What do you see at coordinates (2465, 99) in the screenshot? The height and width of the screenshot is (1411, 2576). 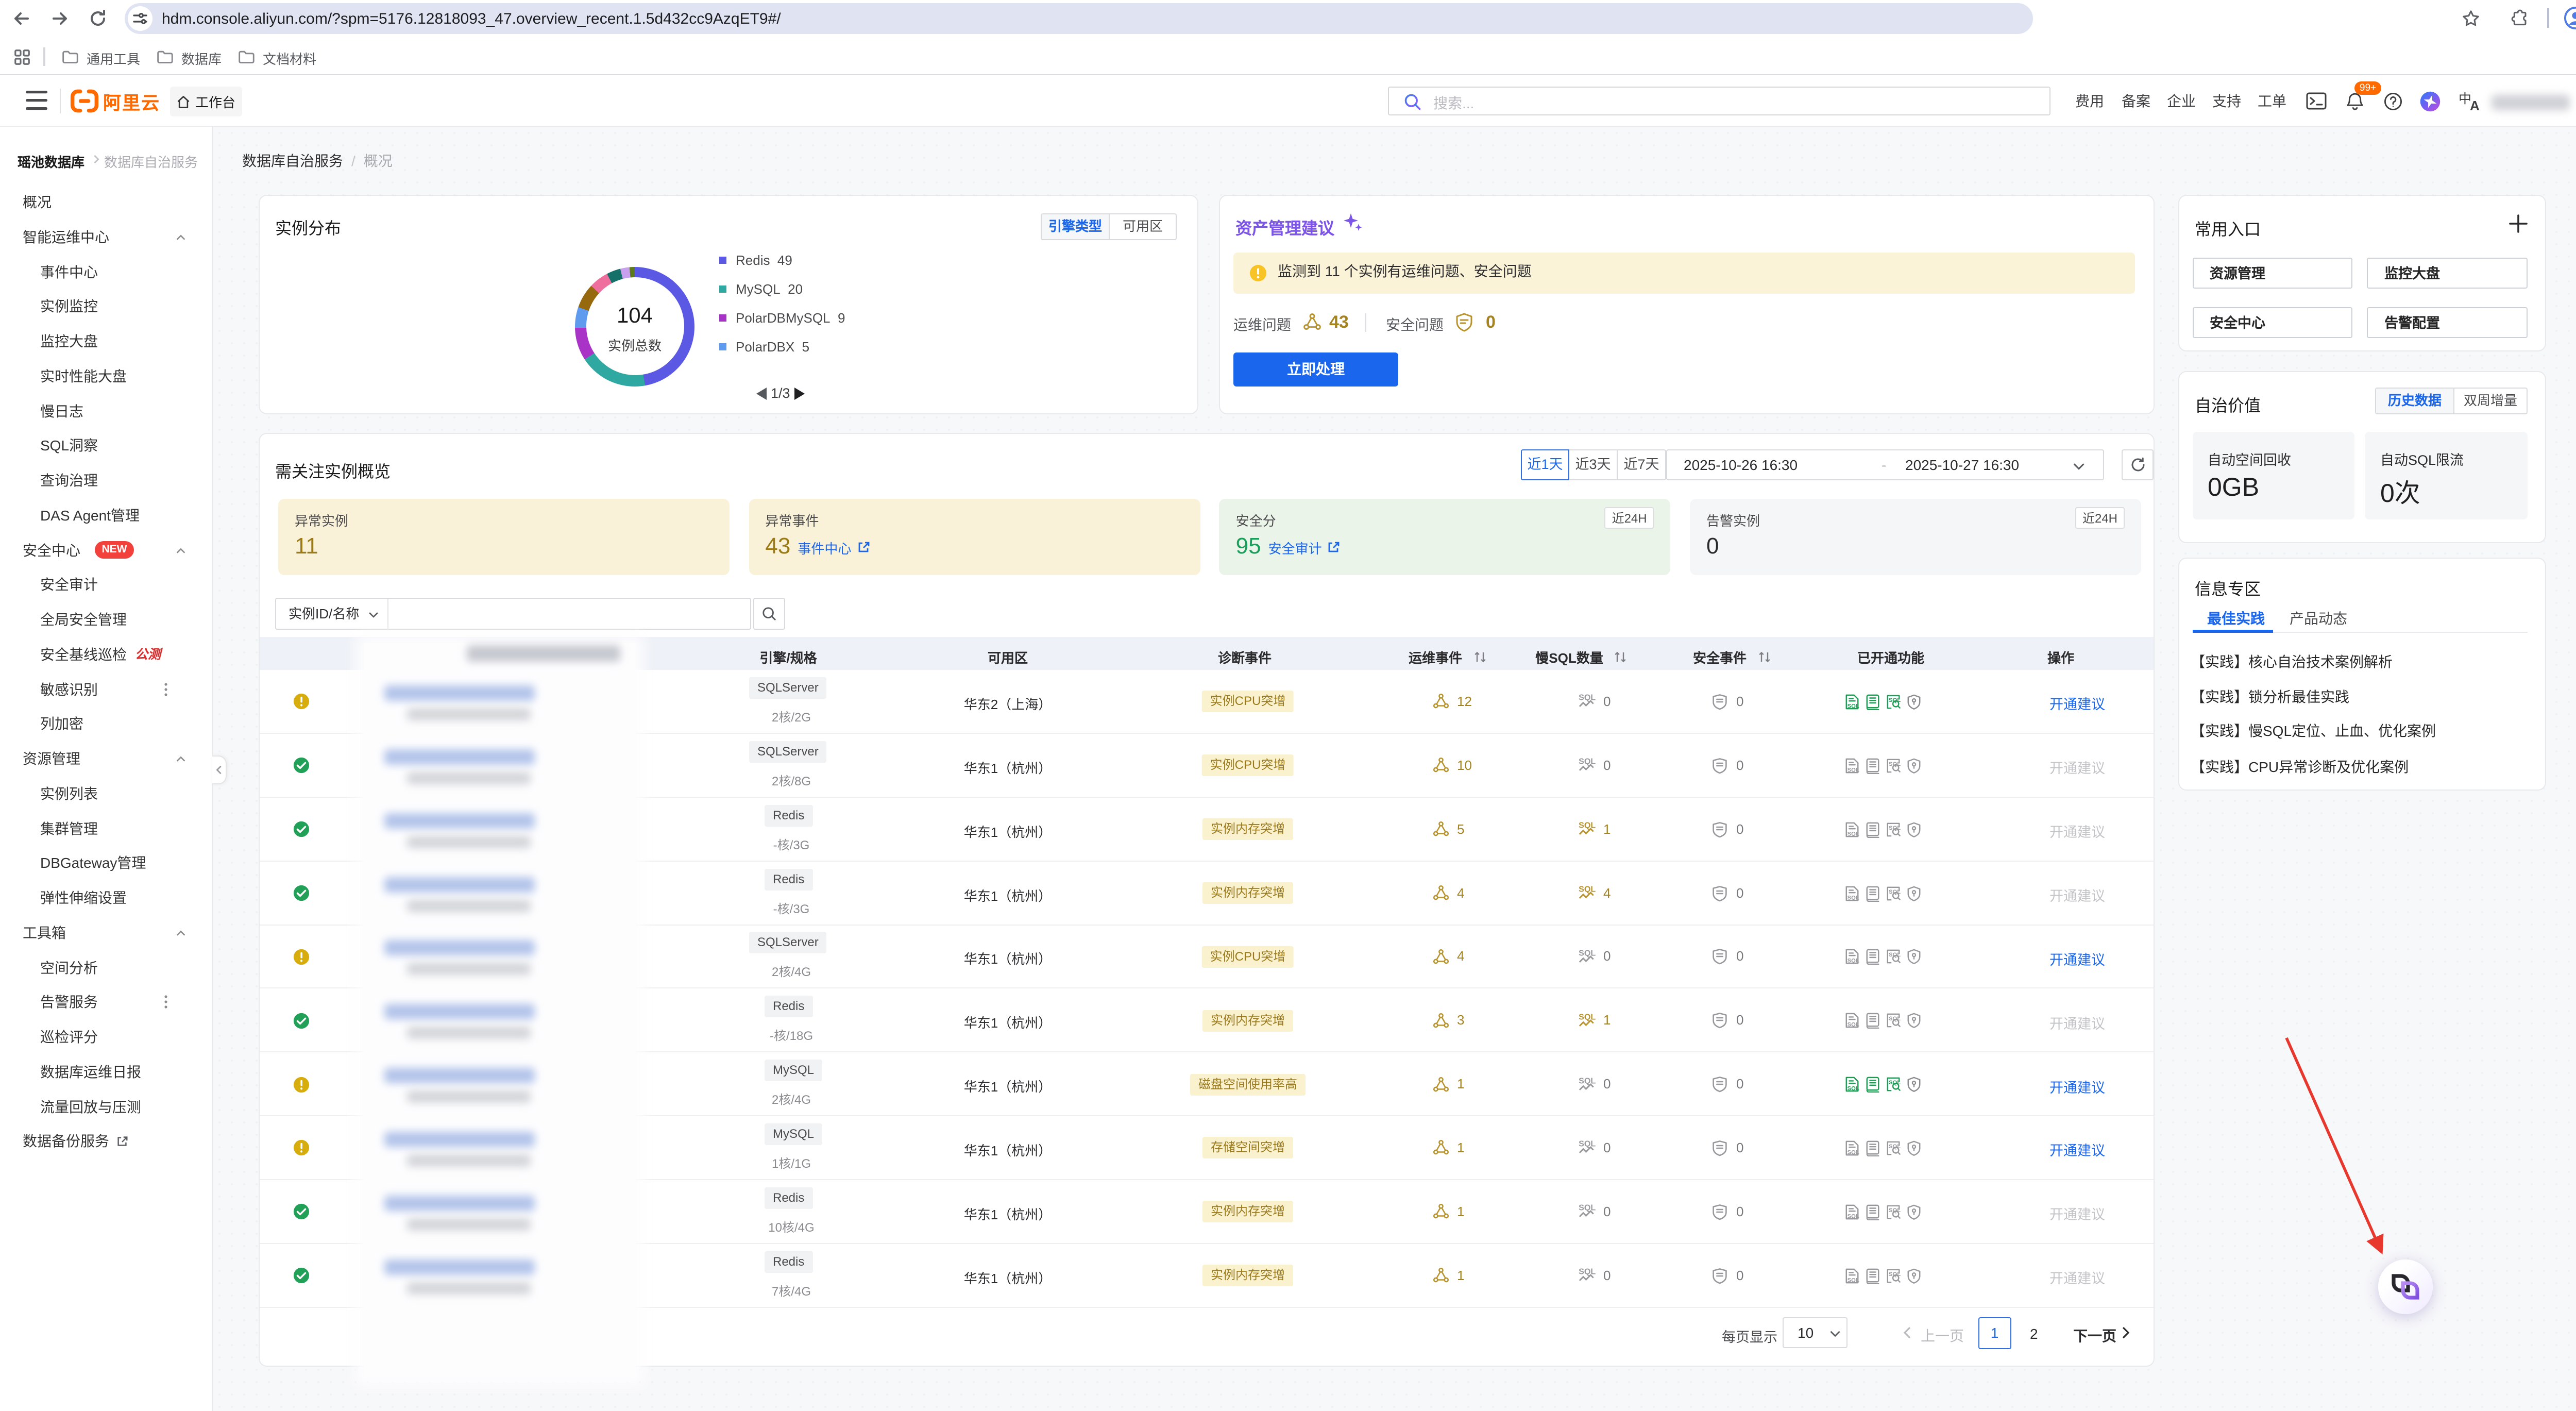 I see `svg-text: 中` at bounding box center [2465, 99].